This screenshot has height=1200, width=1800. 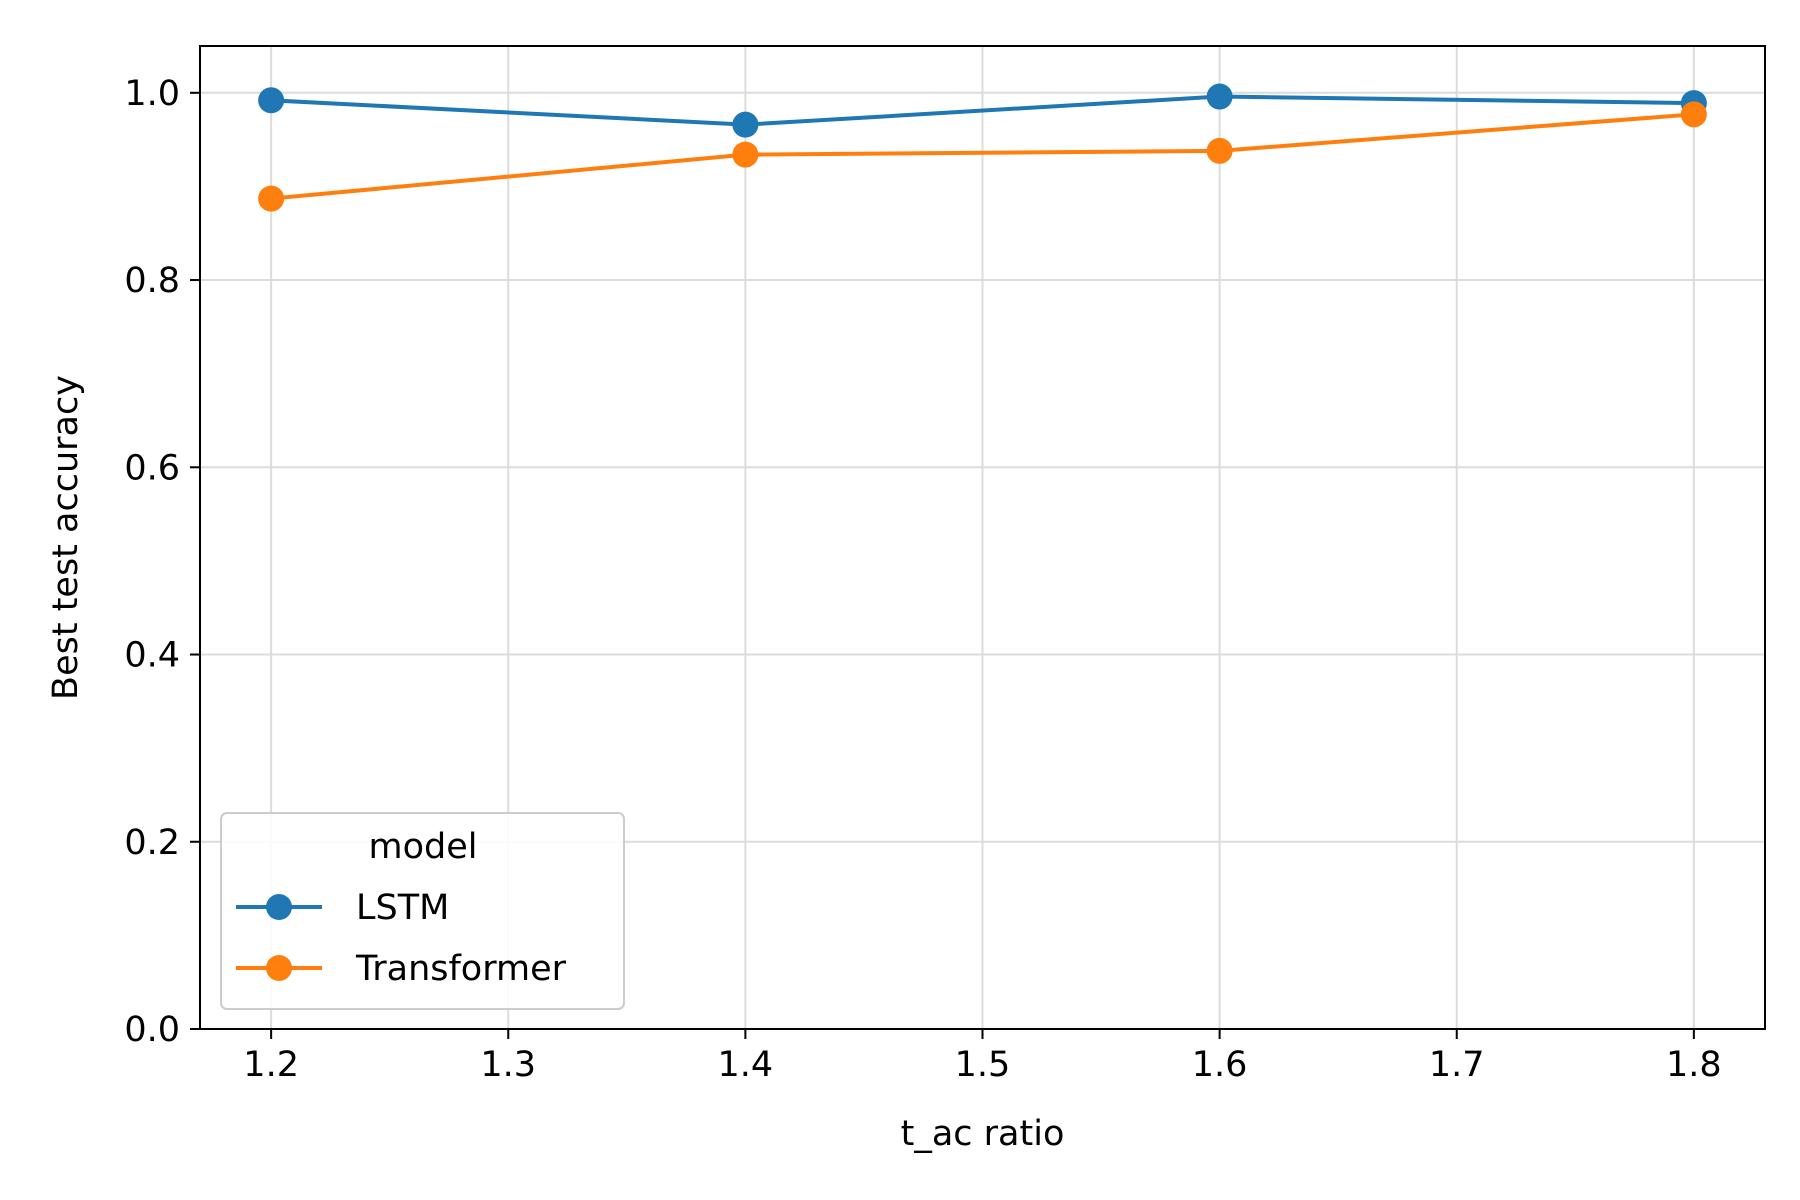 What do you see at coordinates (508, 1065) in the screenshot?
I see `x-tick-label: 1.3` at bounding box center [508, 1065].